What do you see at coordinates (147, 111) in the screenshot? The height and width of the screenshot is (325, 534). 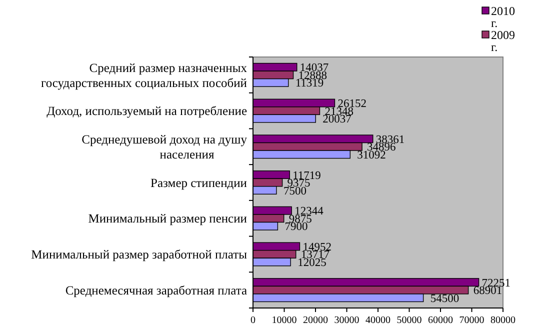 I see `y-tick-label: Доход, используемый на потребление` at bounding box center [147, 111].